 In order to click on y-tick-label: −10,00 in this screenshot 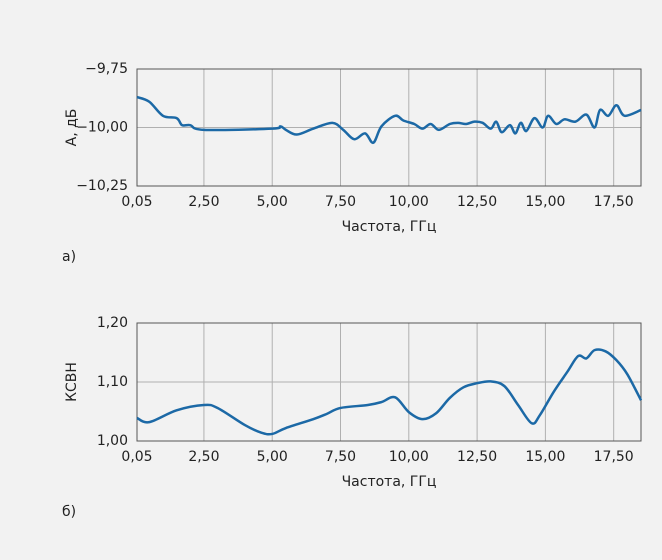, I will do `click(102, 128)`.